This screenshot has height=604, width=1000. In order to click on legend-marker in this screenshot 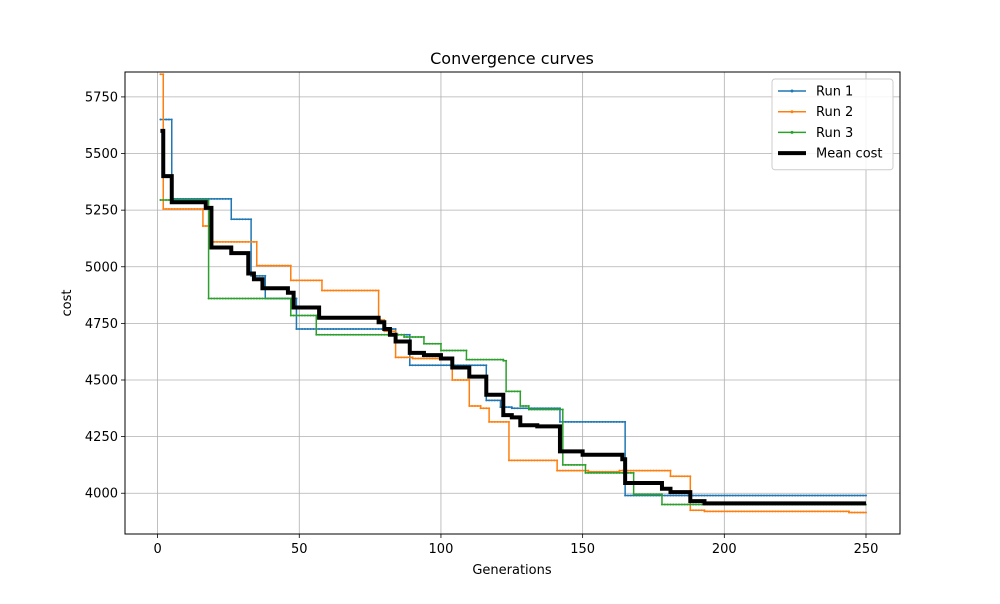, I will do `click(792, 91)`.